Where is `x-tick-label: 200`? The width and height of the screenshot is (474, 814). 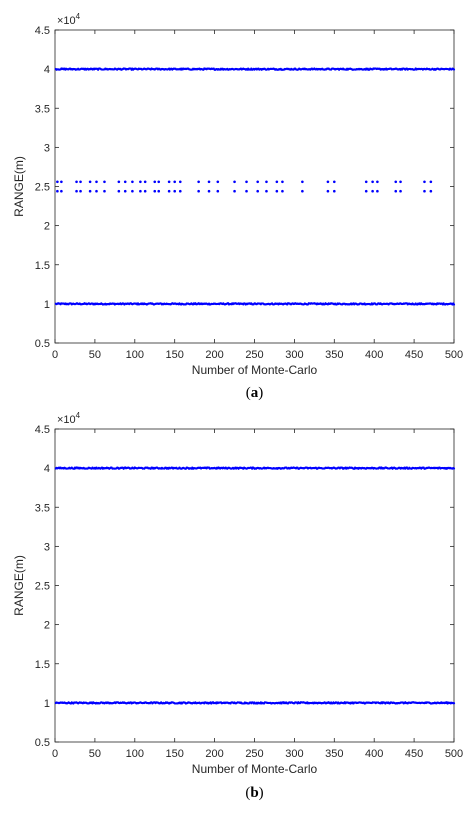
x-tick-label: 200 is located at coordinates (214, 355).